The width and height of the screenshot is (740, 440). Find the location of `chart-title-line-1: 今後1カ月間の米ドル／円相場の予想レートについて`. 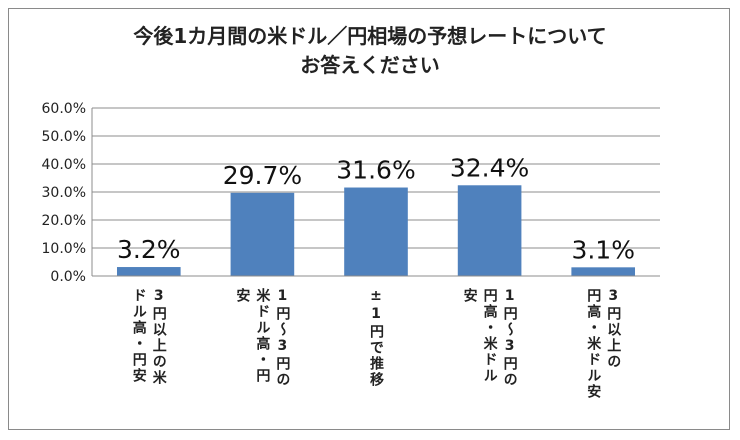

chart-title-line-1: 今後1カ月間の米ドル／円相場の予想レートについて is located at coordinates (370, 36).